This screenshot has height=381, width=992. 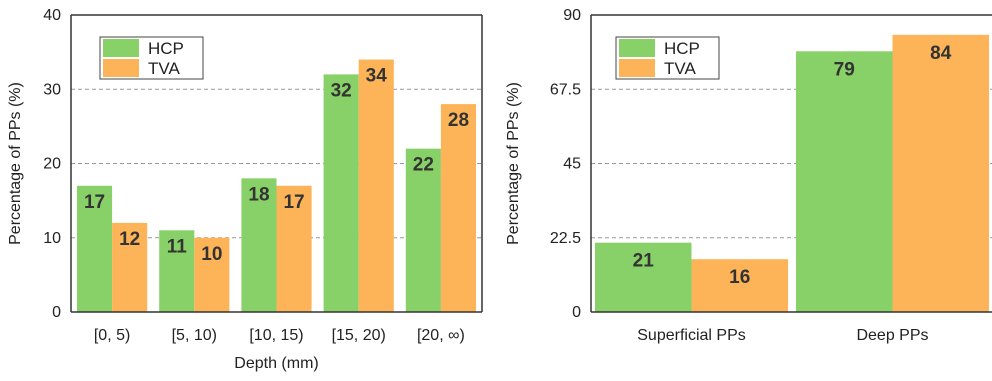 I want to click on bar-value-label: 34, so click(x=377, y=76).